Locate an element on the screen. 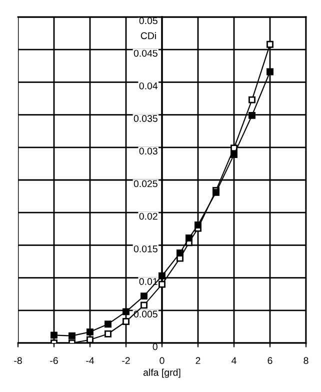 This screenshot has width=321, height=392. y-tick-label: 0.015 is located at coordinates (146, 248).